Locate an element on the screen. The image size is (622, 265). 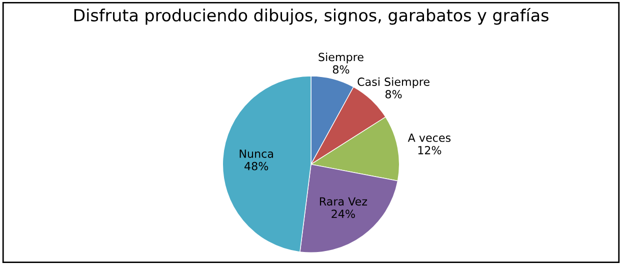
slice-label: A veces is located at coordinates (429, 138).